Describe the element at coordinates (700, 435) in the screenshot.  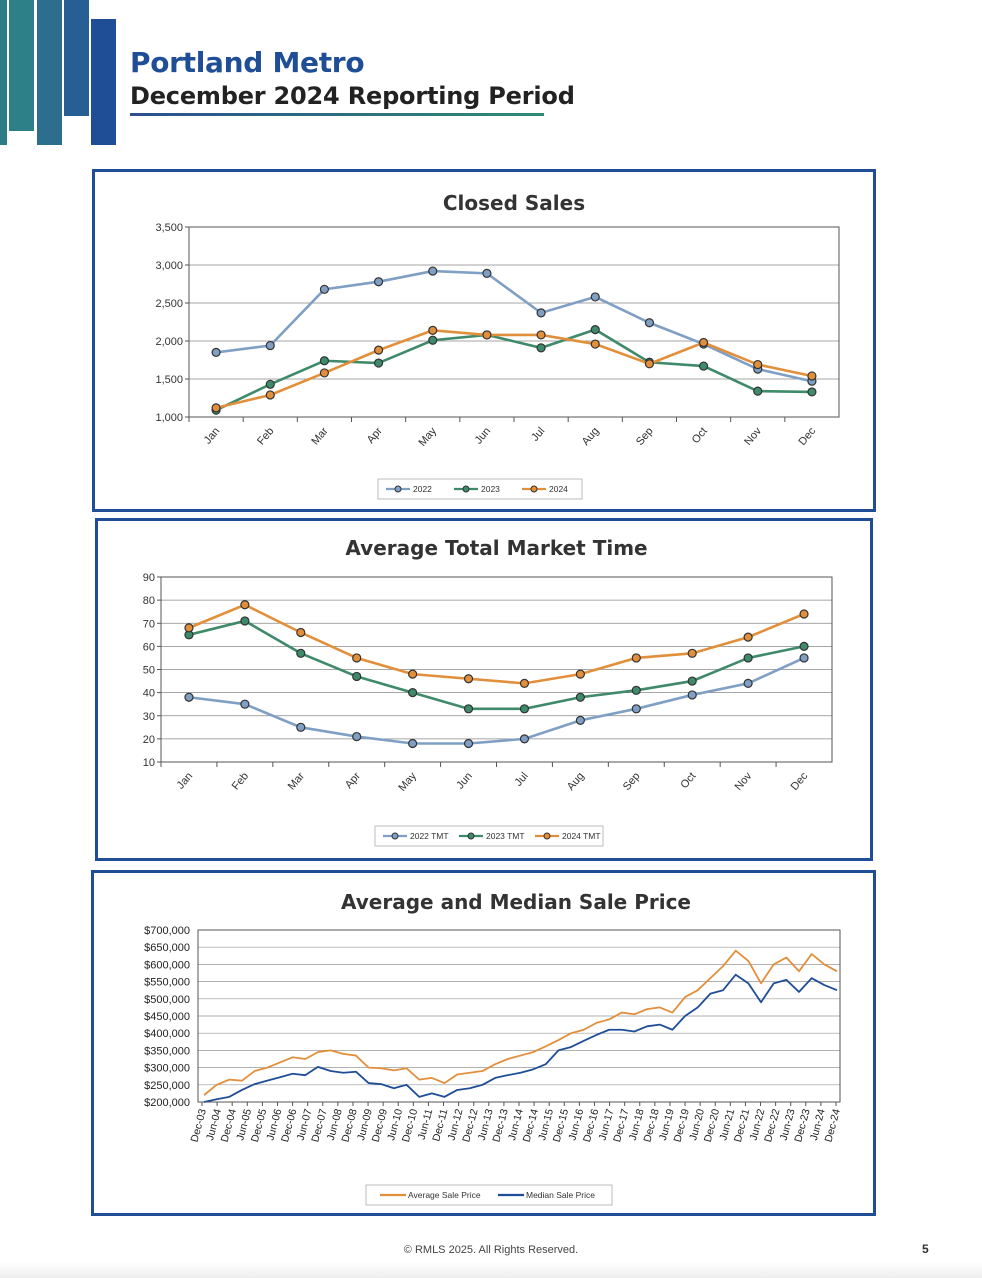
I see `x-tick-label: Oct` at that location.